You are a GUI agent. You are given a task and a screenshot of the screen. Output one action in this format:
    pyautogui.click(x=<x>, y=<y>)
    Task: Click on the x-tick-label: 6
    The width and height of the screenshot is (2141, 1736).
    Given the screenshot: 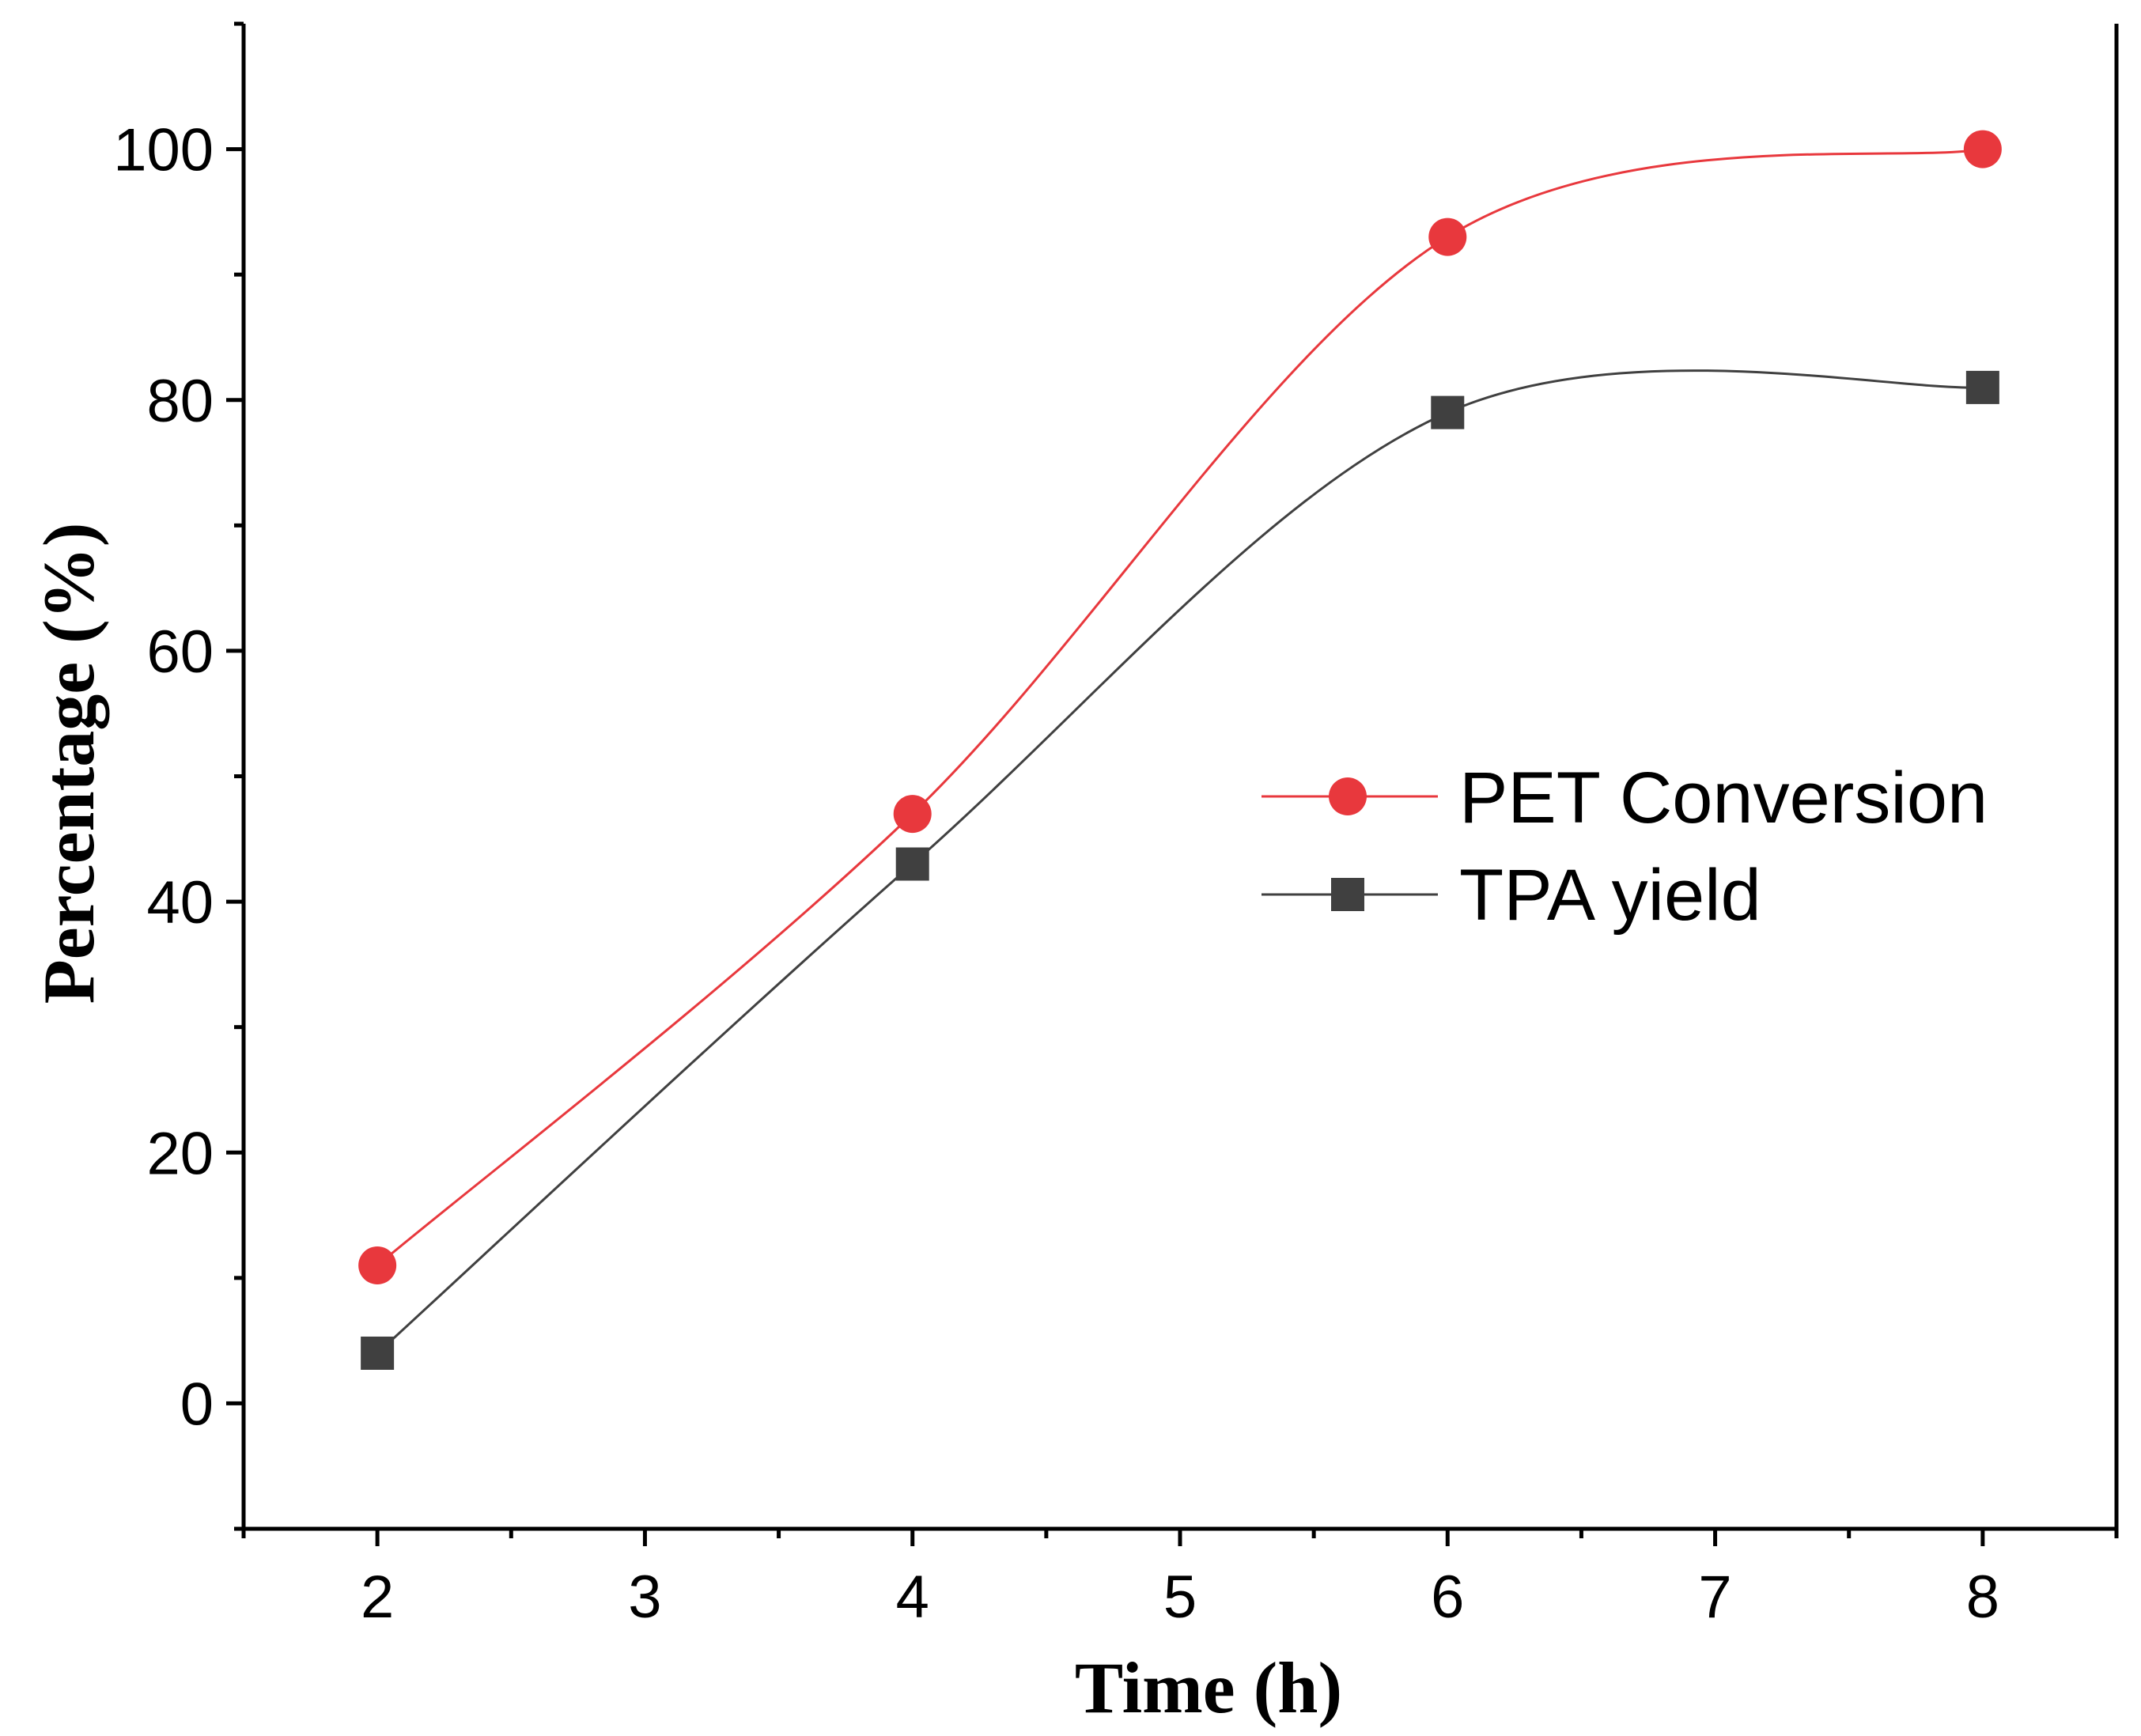 What is the action you would take?
    pyautogui.click(x=1447, y=1598)
    